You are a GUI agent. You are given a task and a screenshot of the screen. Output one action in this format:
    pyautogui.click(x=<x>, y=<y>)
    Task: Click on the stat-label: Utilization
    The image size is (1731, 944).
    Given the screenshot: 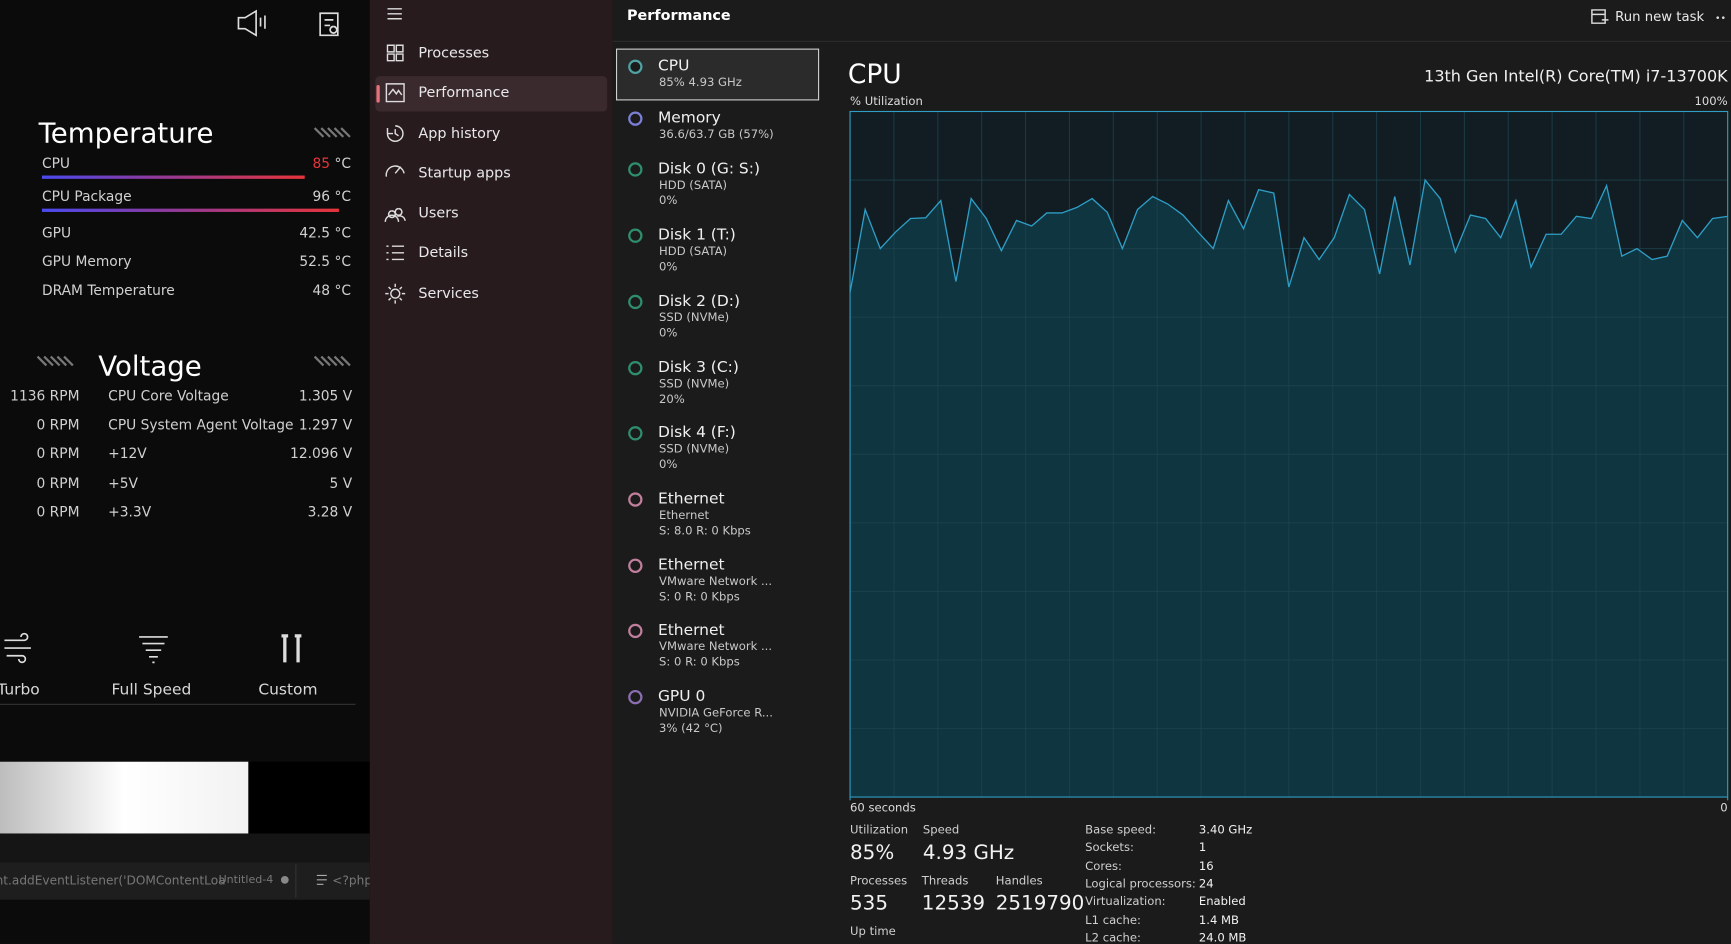 What is the action you would take?
    pyautogui.click(x=879, y=830)
    